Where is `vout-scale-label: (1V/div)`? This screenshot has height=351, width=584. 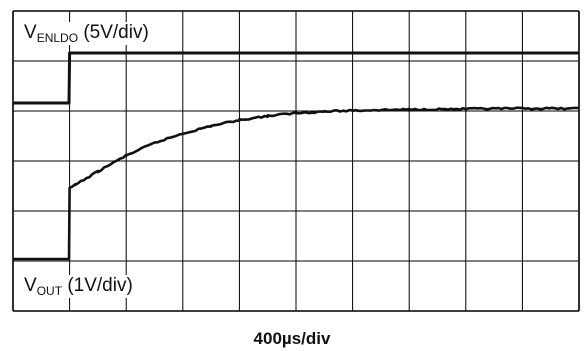 vout-scale-label: (1V/div) is located at coordinates (100, 285).